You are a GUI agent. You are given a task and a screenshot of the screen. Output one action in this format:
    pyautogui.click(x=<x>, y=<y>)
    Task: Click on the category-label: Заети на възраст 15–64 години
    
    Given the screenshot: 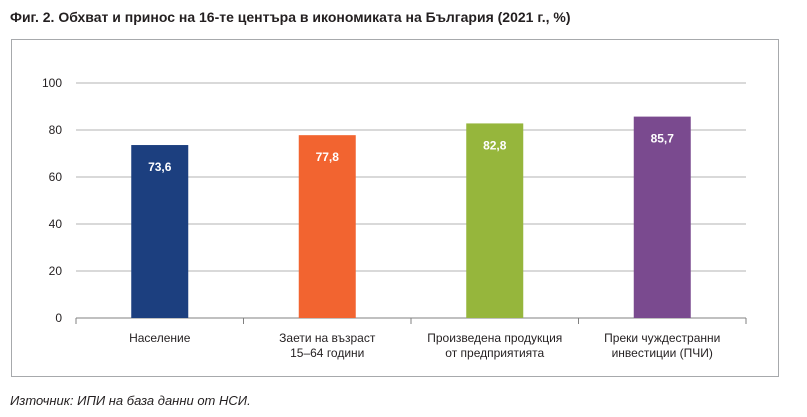 What is the action you would take?
    pyautogui.click(x=327, y=345)
    